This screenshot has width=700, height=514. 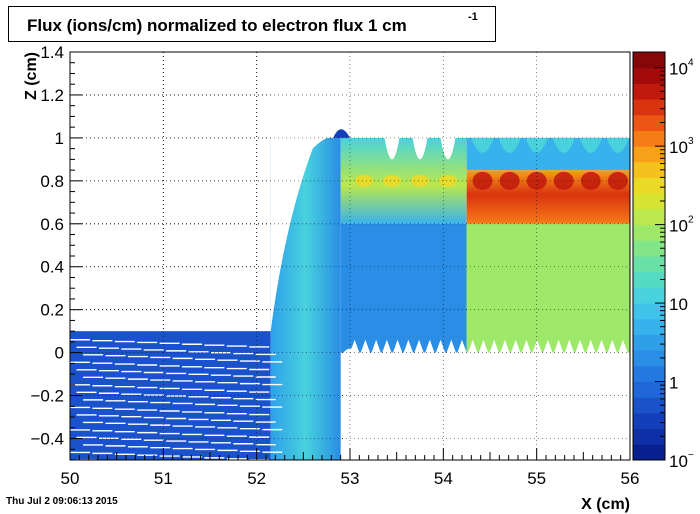 What do you see at coordinates (673, 383) in the screenshot?
I see `colorbar-label: 1` at bounding box center [673, 383].